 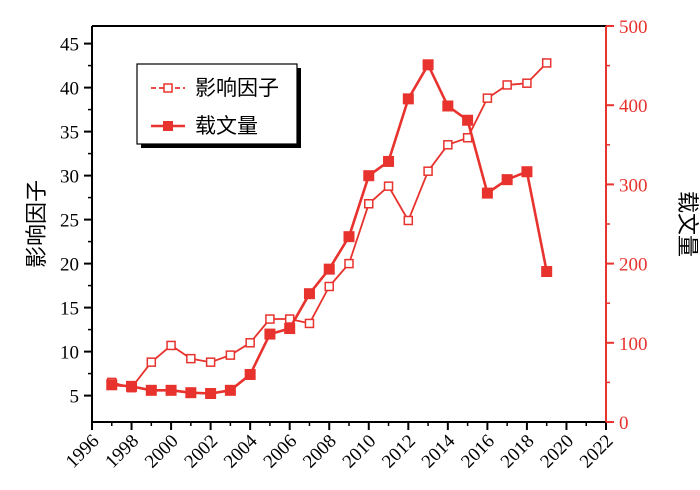 I want to click on x-tick-label: 2016, so click(x=478, y=452).